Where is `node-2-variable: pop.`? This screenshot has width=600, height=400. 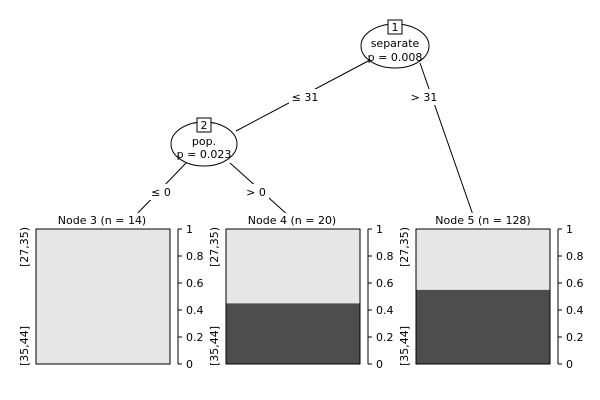 node-2-variable: pop. is located at coordinates (204, 141).